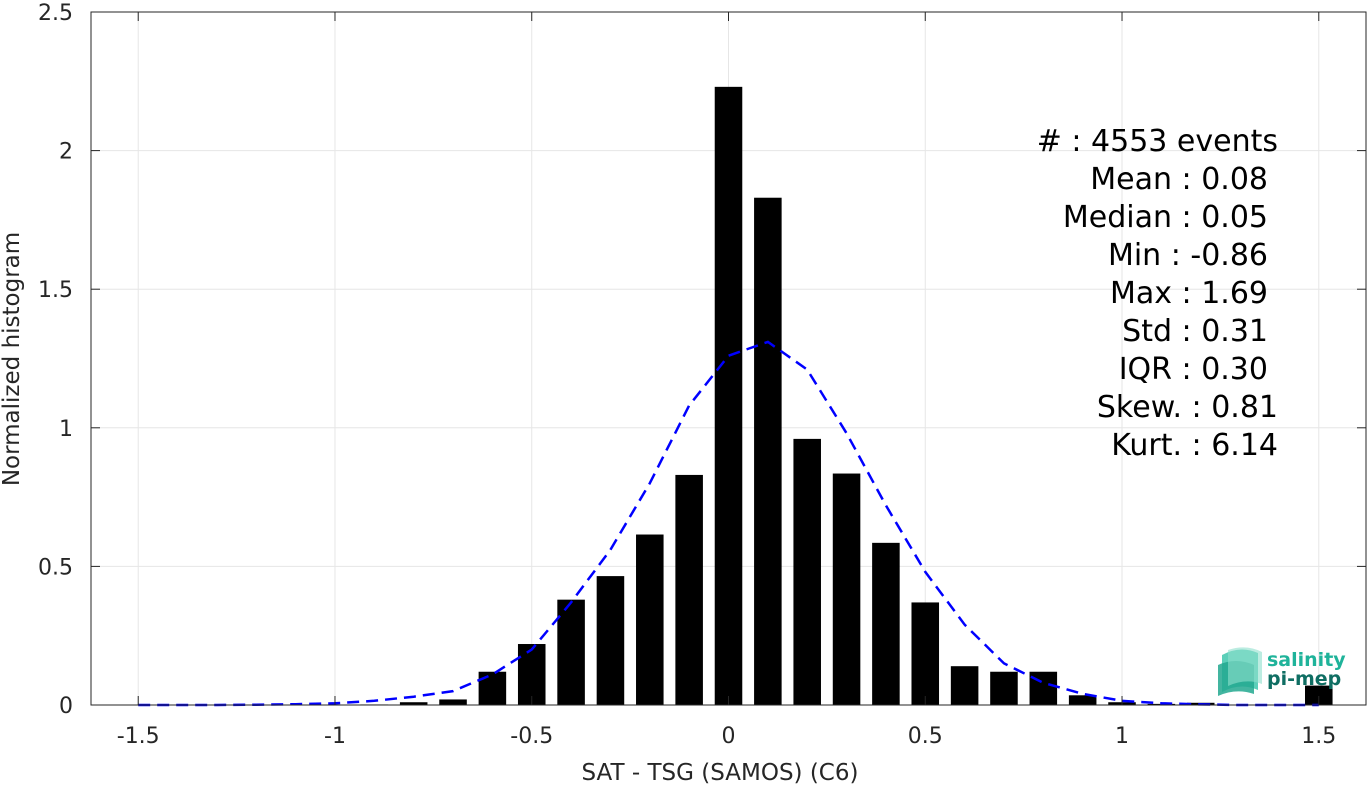  Describe the element at coordinates (1318, 736) in the screenshot. I see `x-tick-label: 1.5` at that location.